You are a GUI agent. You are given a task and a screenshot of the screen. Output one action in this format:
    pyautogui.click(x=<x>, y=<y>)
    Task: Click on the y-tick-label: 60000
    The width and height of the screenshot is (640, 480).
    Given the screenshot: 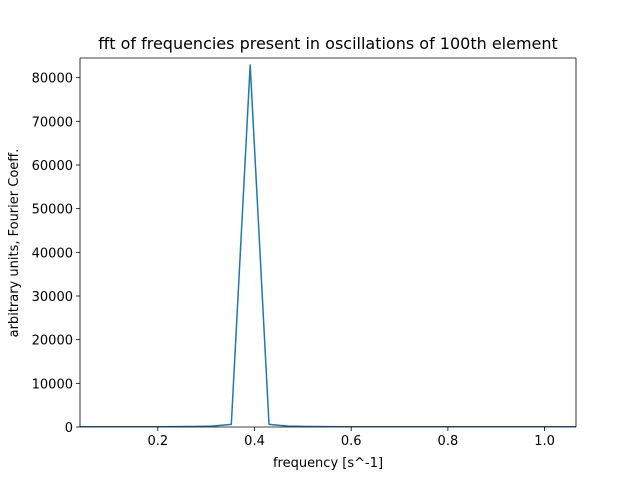 What is the action you would take?
    pyautogui.click(x=52, y=166)
    